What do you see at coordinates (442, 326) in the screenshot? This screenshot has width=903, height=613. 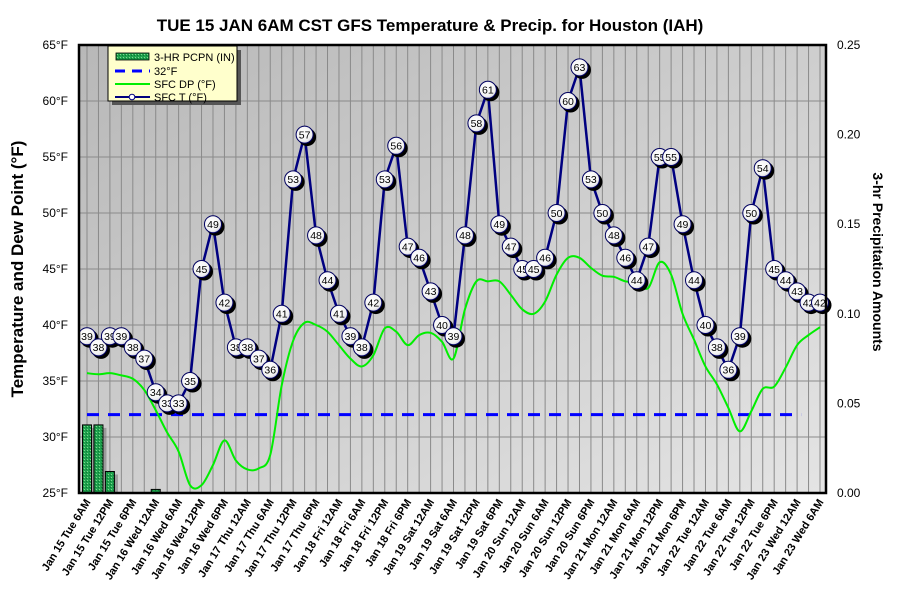 I see `temperature-point-label: 40` at bounding box center [442, 326].